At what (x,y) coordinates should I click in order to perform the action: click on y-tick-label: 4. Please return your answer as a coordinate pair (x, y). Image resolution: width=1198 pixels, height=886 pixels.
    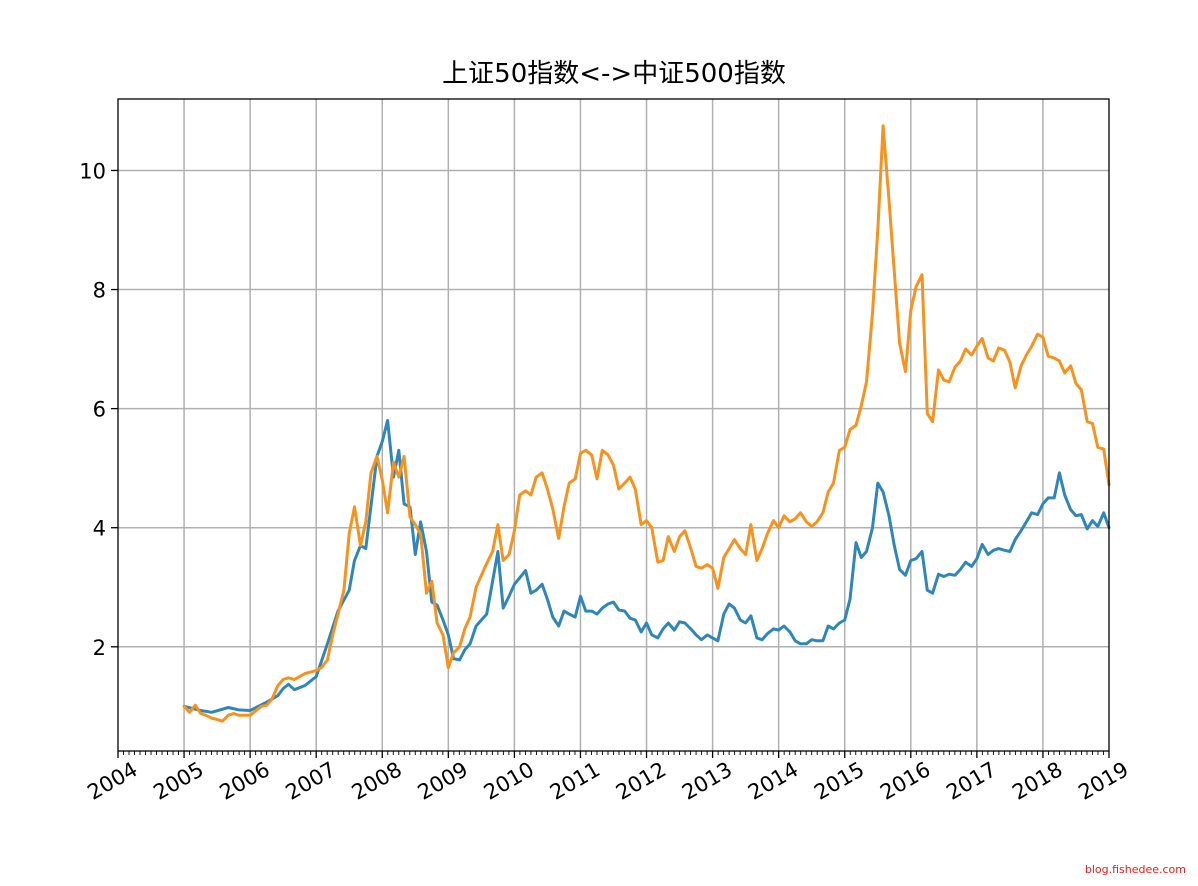
    Looking at the image, I should click on (99, 529).